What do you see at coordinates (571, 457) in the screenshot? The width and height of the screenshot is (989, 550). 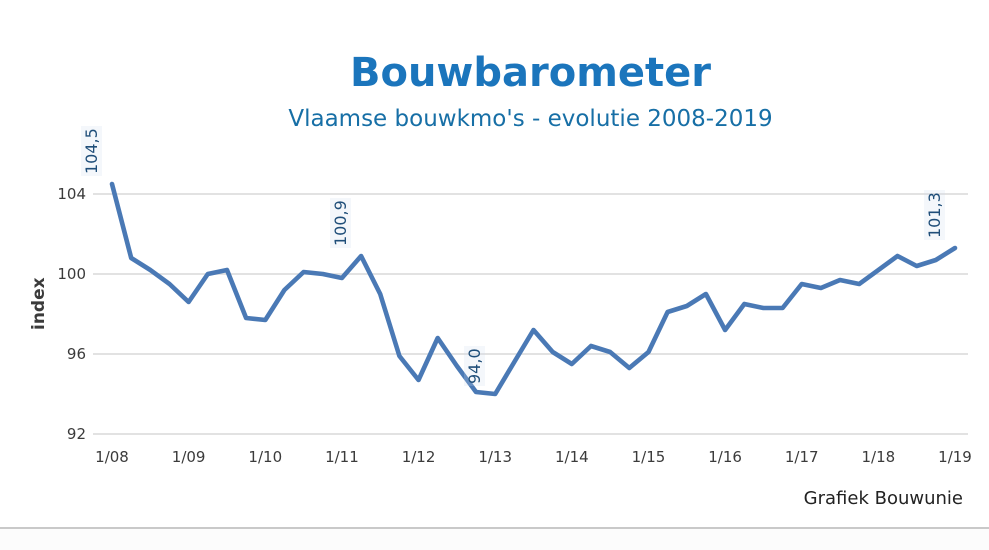 I see `x-tick-label: 1/14` at bounding box center [571, 457].